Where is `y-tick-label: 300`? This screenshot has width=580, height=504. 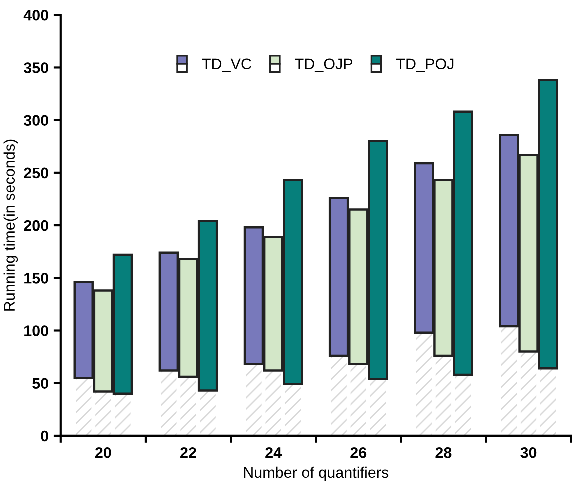 y-tick-label: 300 is located at coordinates (36, 120).